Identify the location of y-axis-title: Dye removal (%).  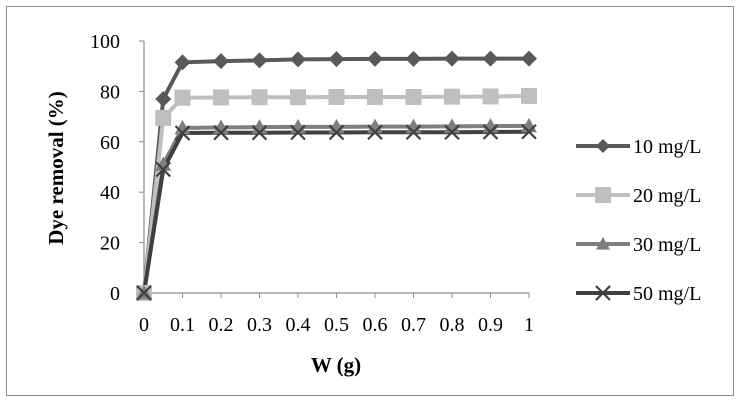
(56, 168).